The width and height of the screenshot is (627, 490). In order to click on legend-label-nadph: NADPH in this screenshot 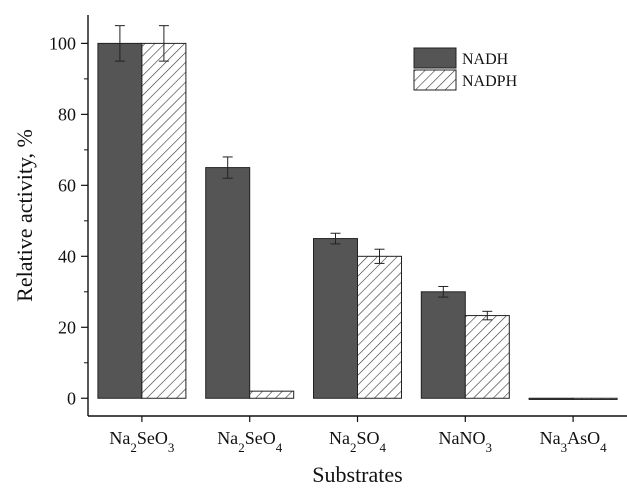, I will do `click(490, 81)`.